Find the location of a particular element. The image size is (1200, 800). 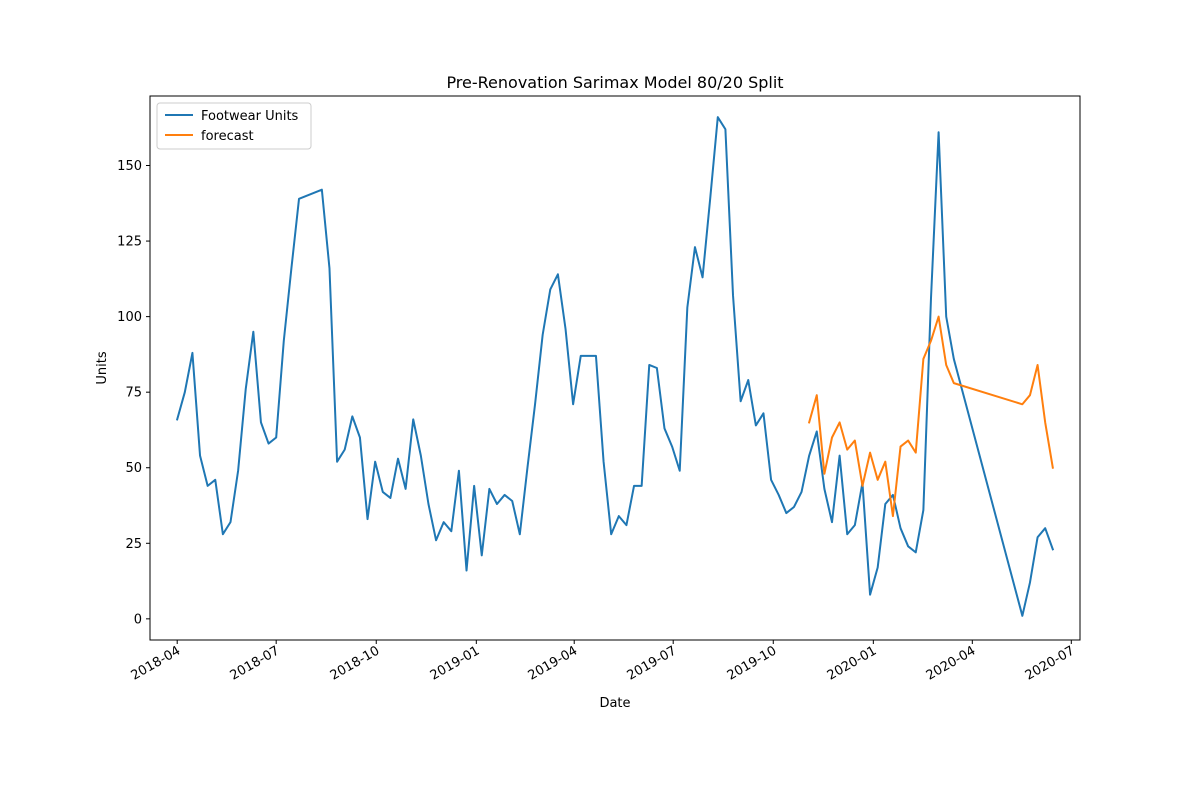

legend-label-forecast: forecast is located at coordinates (227, 136).